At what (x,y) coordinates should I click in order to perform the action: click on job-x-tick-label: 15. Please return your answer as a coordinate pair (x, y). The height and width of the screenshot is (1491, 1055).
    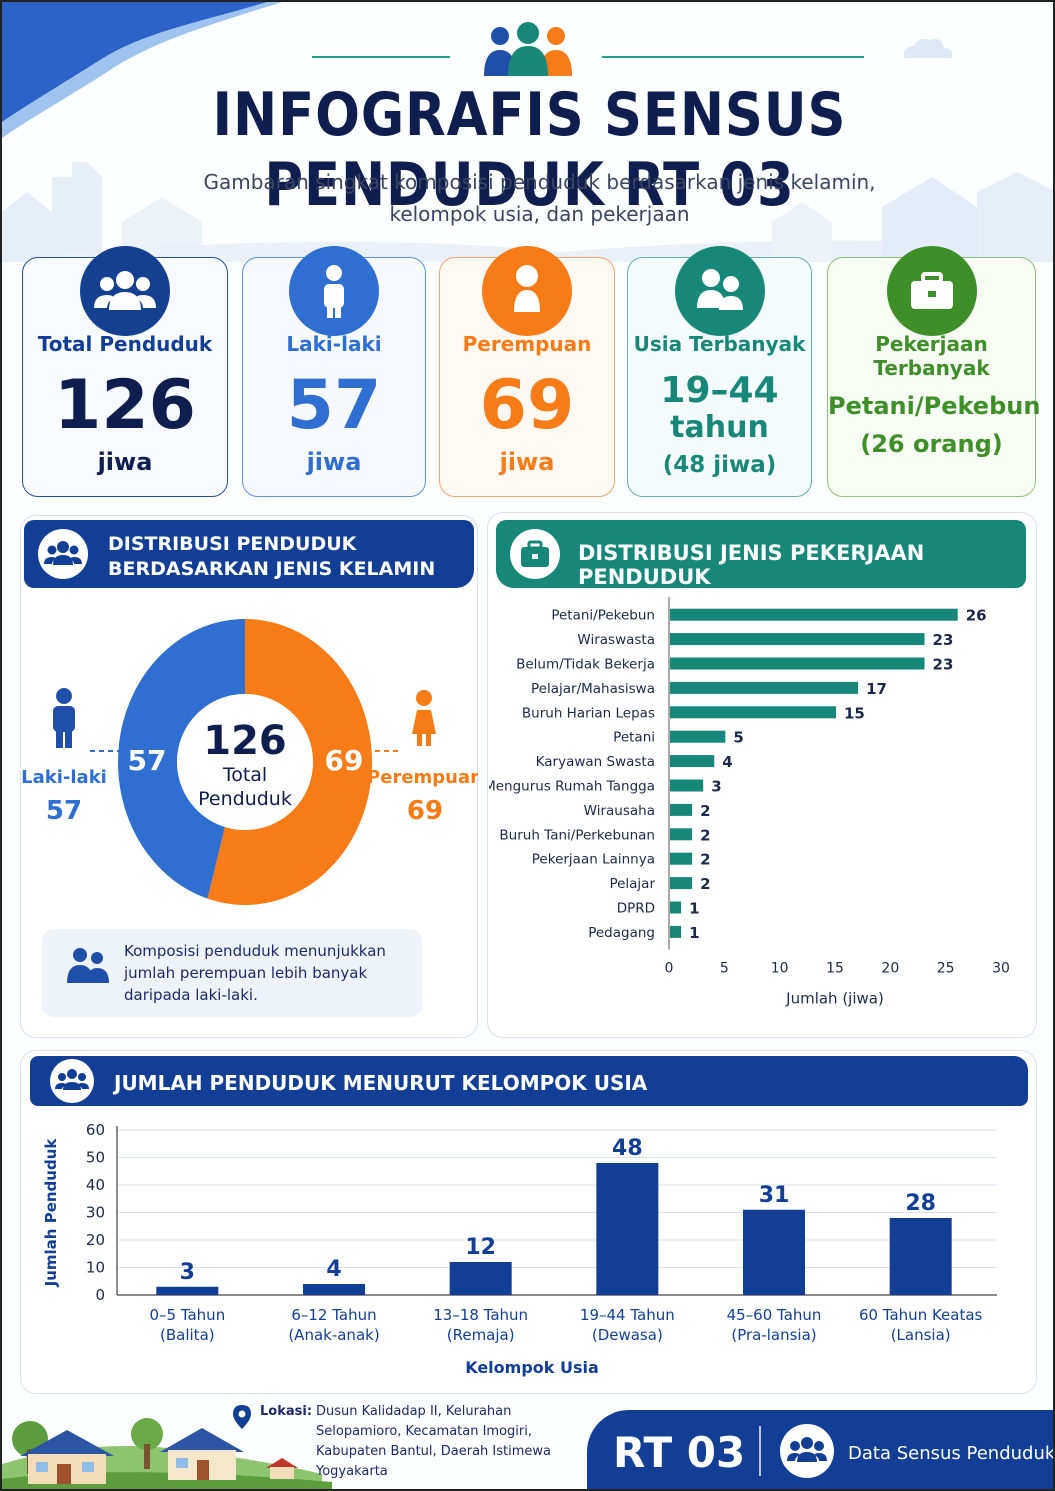
    Looking at the image, I should click on (835, 969).